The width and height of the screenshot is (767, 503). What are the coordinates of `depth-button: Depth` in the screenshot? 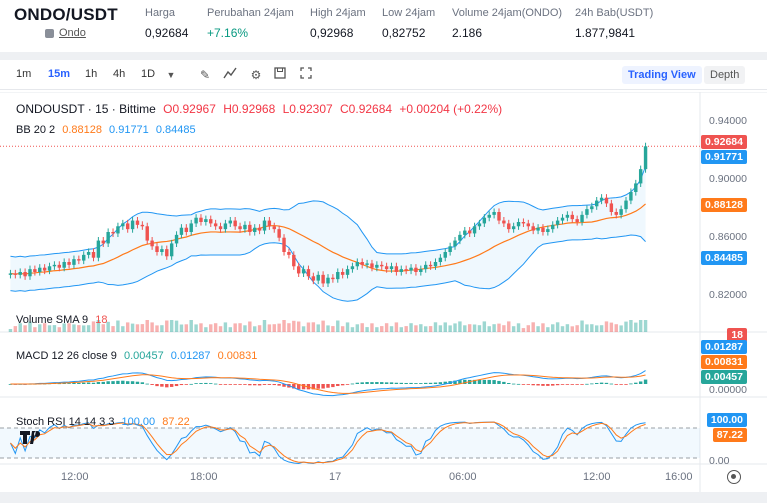 It's located at (725, 75).